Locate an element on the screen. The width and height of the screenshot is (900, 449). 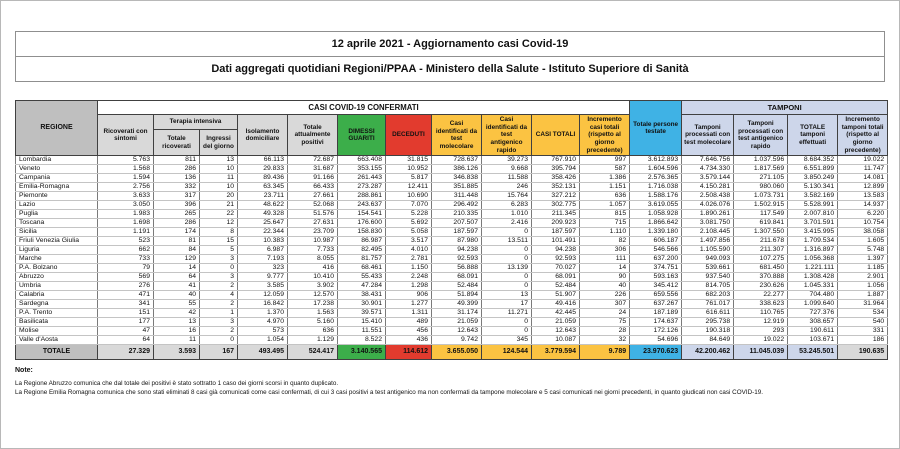
value-cell: 3.081.750 is located at coordinates (708, 223).